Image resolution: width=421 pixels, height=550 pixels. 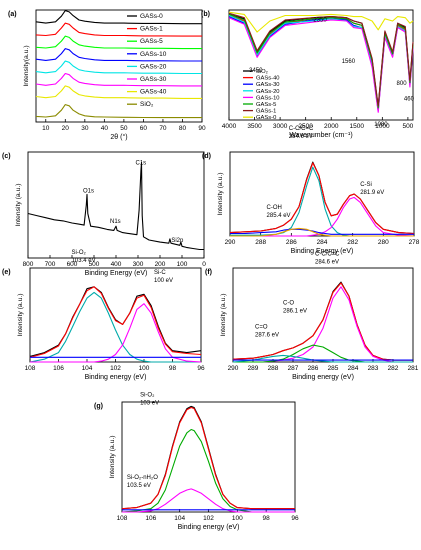 I want to click on annotation-label: Si2p, so click(x=177, y=241).